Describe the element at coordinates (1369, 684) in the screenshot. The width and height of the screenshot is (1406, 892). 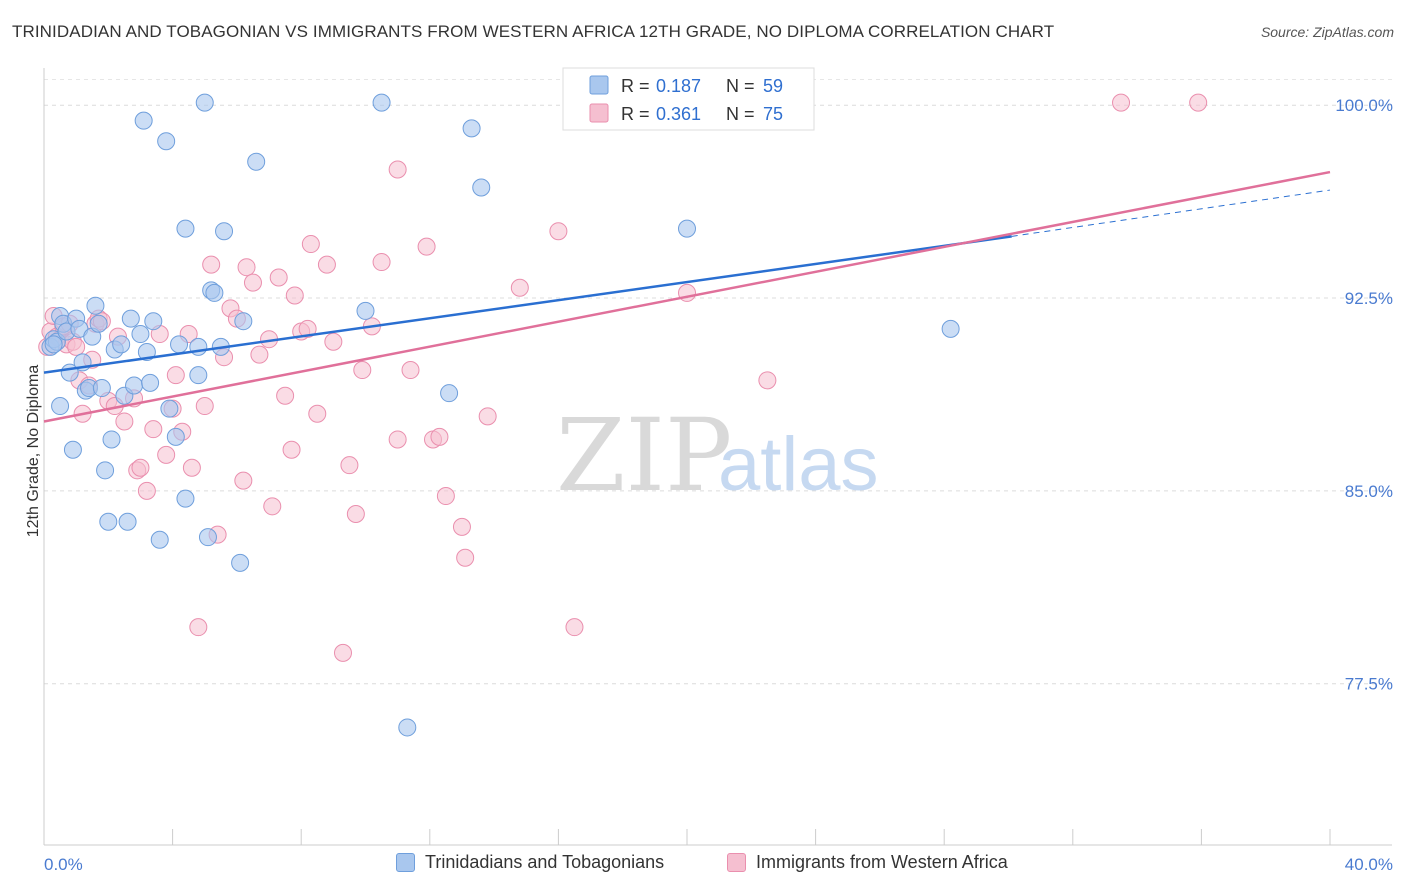
I see `y-tick-label: 77.5%` at that location.